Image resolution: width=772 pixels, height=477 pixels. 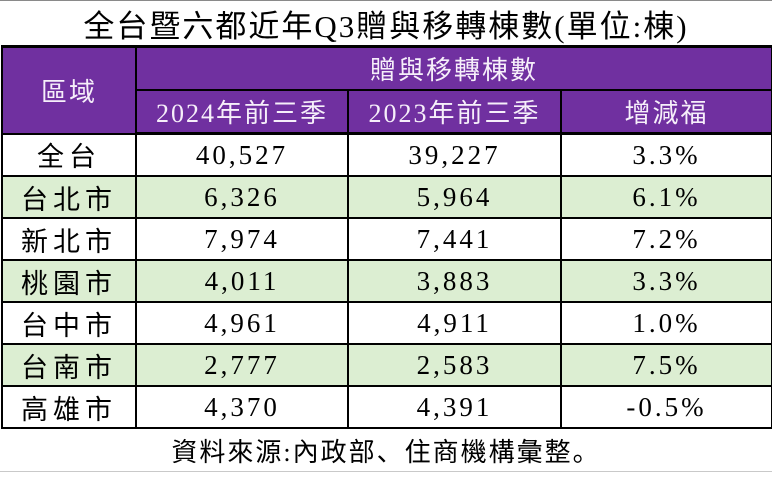 I want to click on source-note: 資料來源:內政部、住商機構彙整。, so click(x=386, y=450).